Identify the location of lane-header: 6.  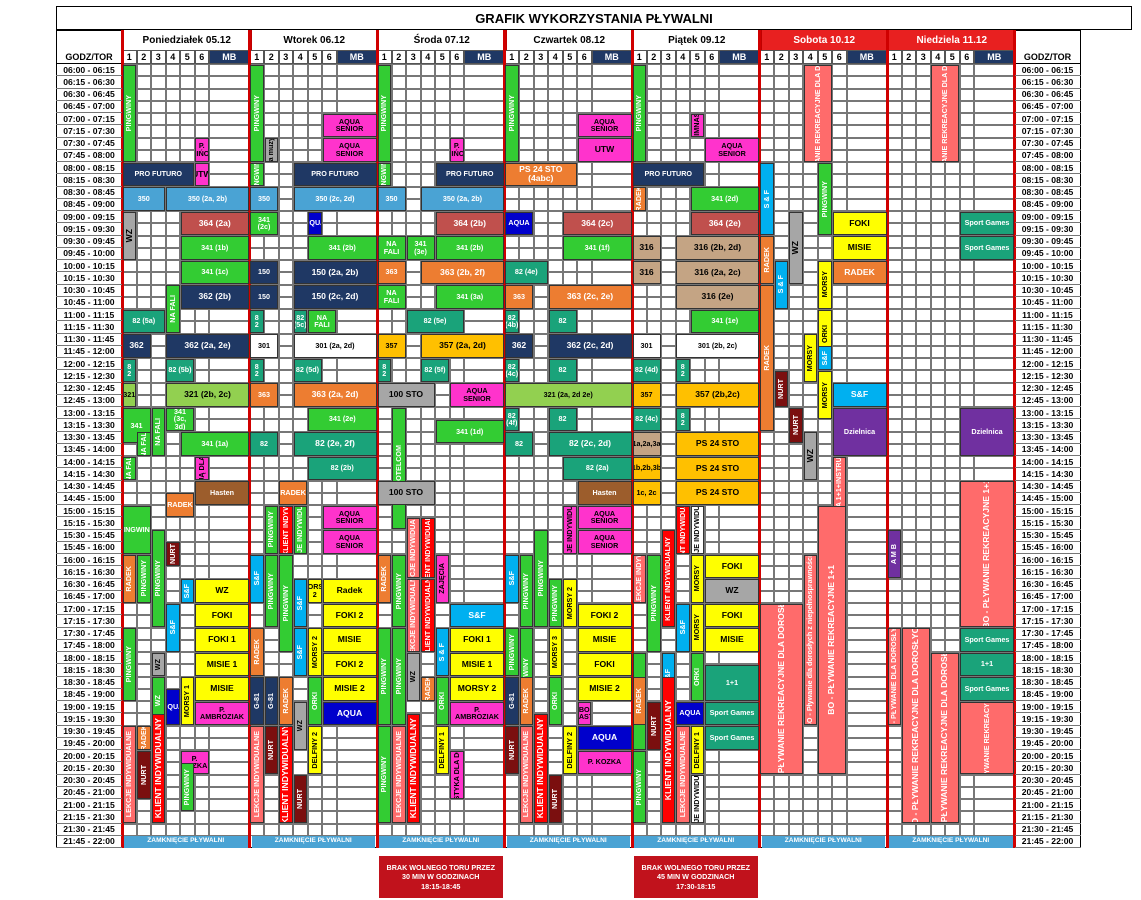
(584, 57).